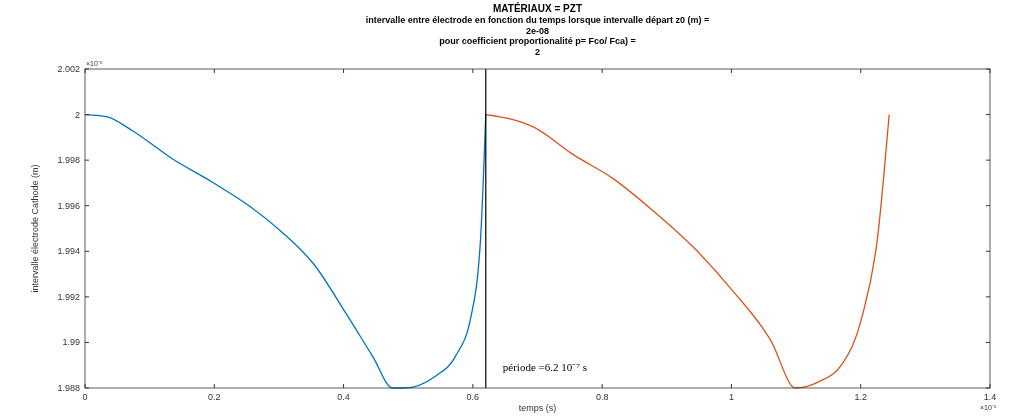  Describe the element at coordinates (68, 205) in the screenshot. I see `y-tick-label: 1.996` at that location.